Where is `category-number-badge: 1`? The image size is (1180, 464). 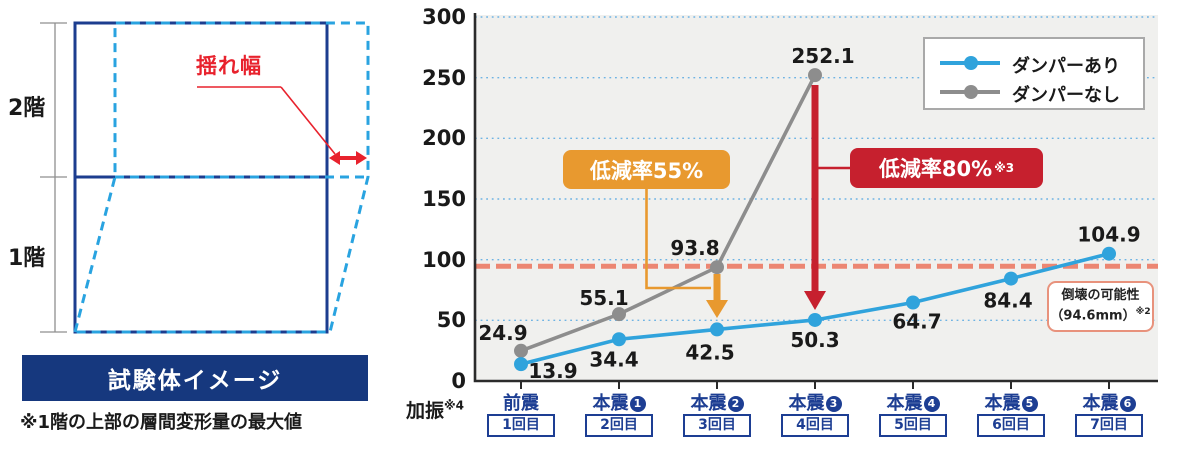 category-number-badge: 1 is located at coordinates (637, 404).